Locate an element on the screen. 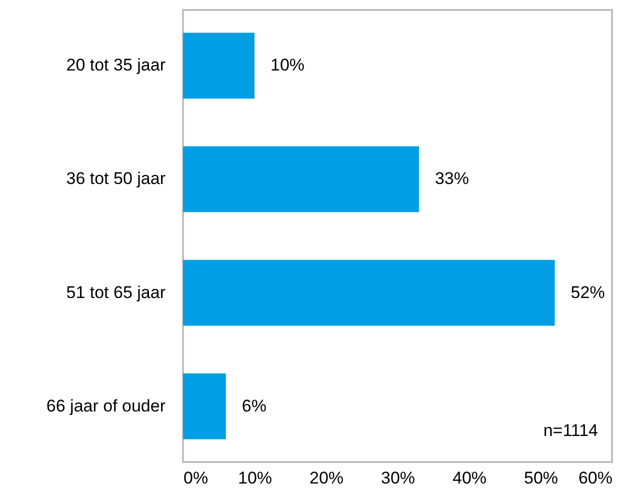 This screenshot has width=638, height=497. y-tick-label: 66 jaar of ouder is located at coordinates (106, 406).